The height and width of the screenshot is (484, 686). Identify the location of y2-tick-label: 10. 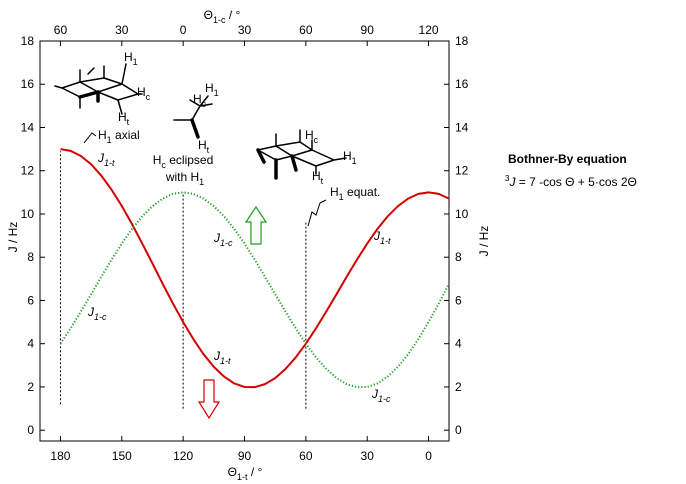
(462, 214).